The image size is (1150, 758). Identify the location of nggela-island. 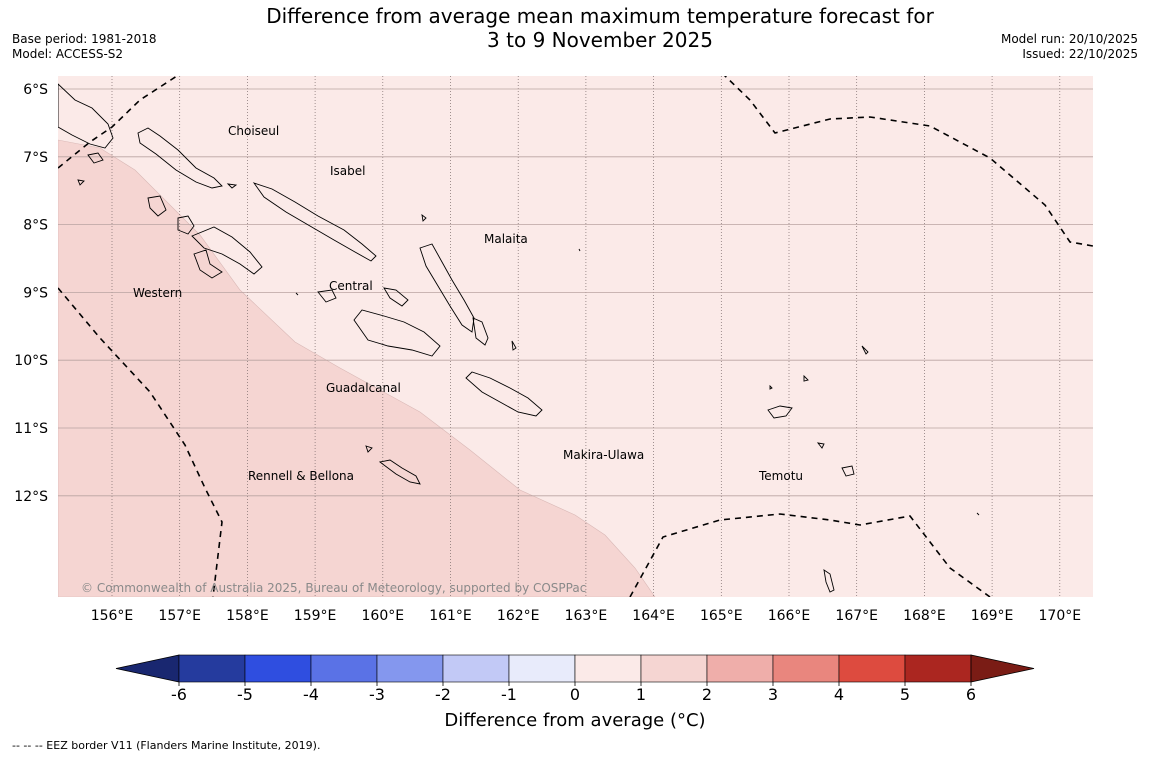
(327, 296).